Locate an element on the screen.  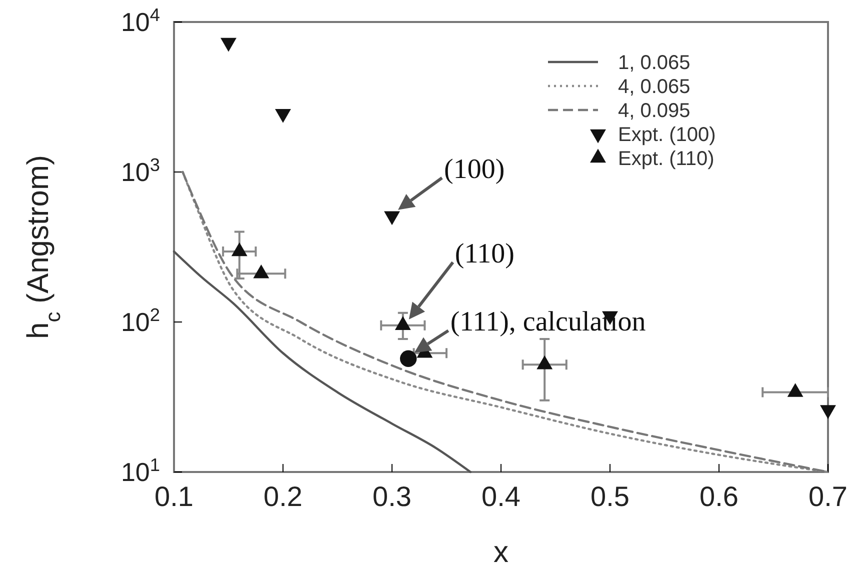
x-tick-label: 0.5 is located at coordinates (610, 496).